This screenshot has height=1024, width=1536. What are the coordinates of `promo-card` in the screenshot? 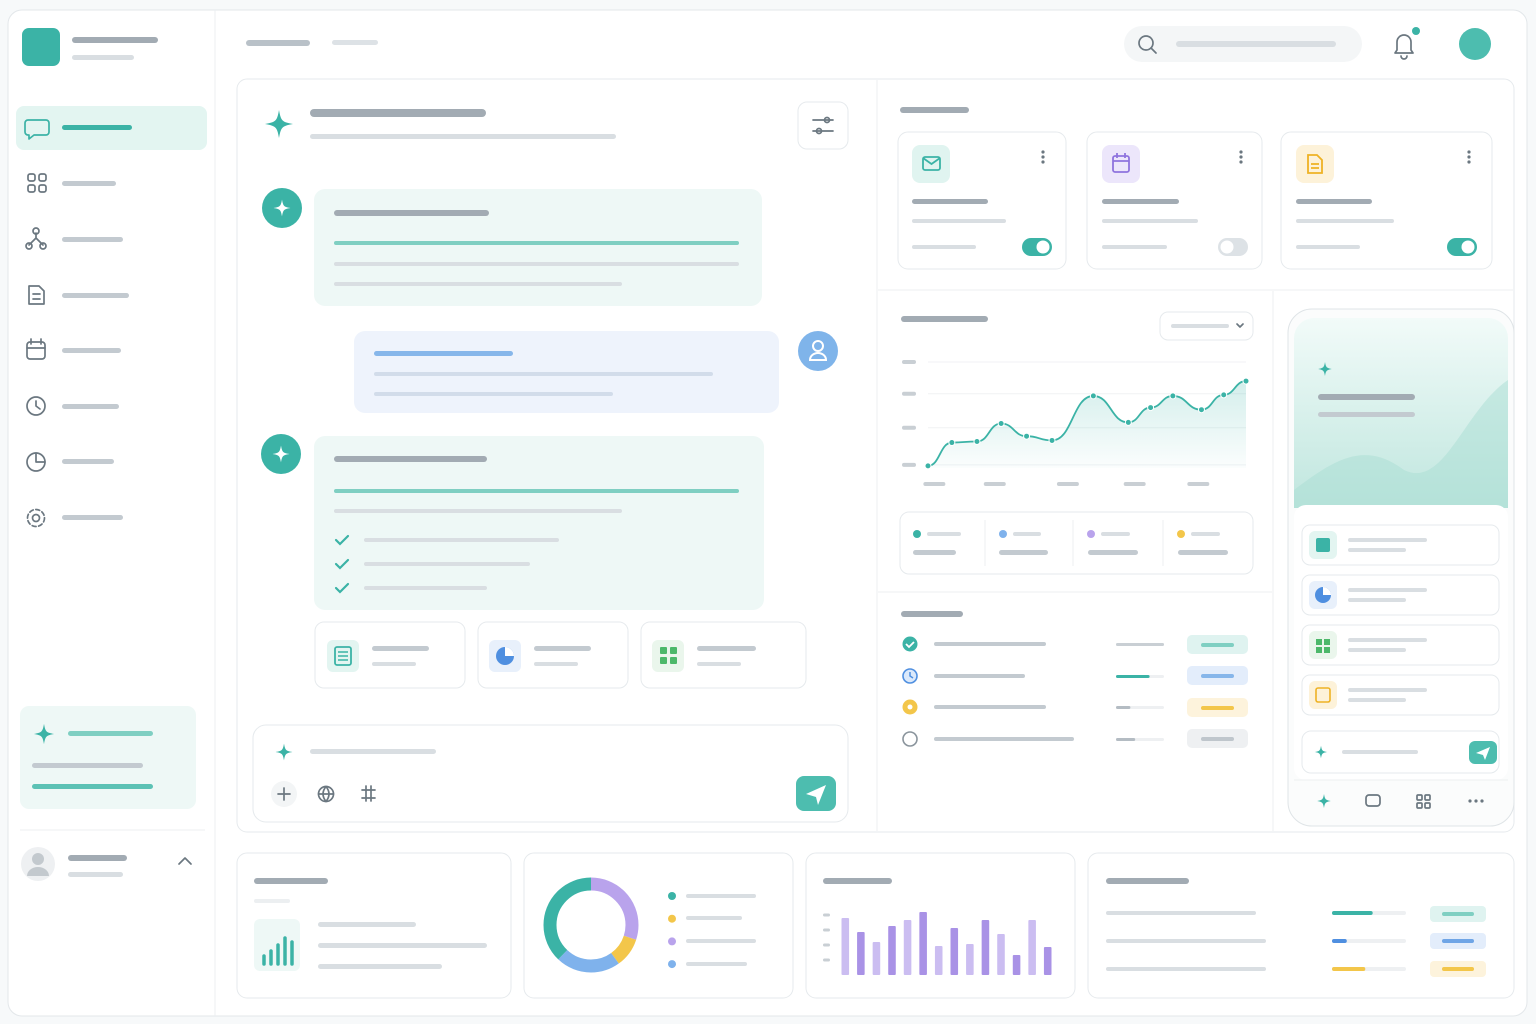 It's located at (108, 757).